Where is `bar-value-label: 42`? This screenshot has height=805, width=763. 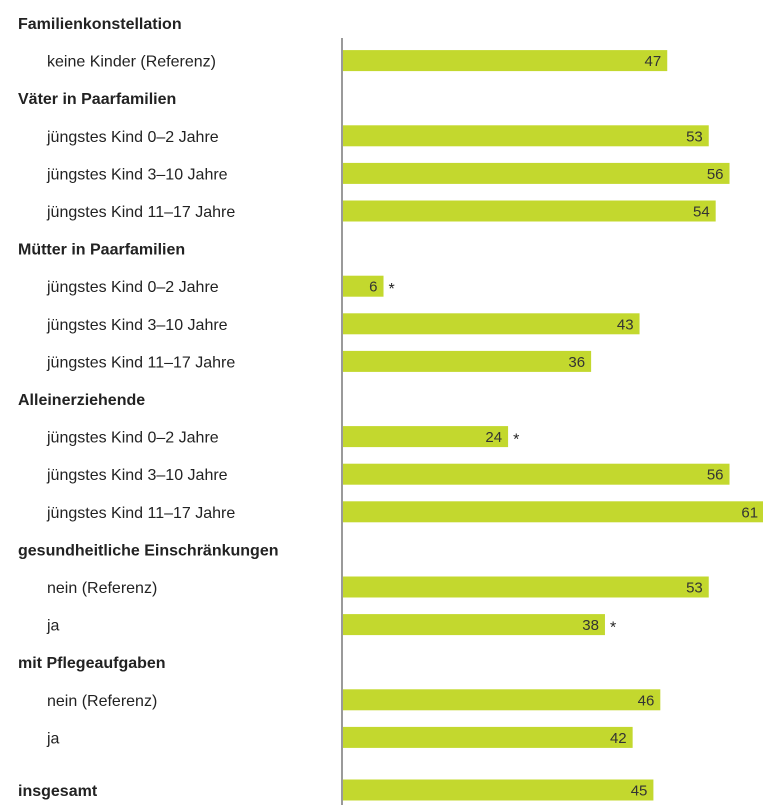 bar-value-label: 42 is located at coordinates (618, 738).